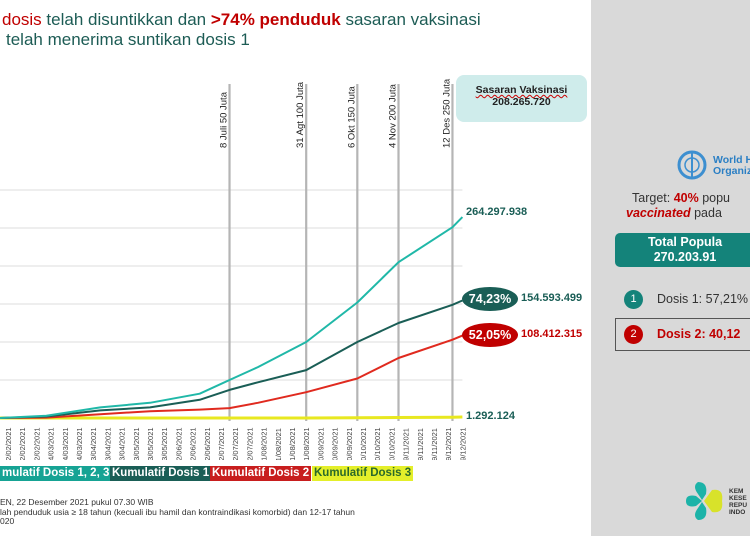 This screenshot has height=536, width=750. I want to click on who-name-line2: Organiz, so click(731, 171).